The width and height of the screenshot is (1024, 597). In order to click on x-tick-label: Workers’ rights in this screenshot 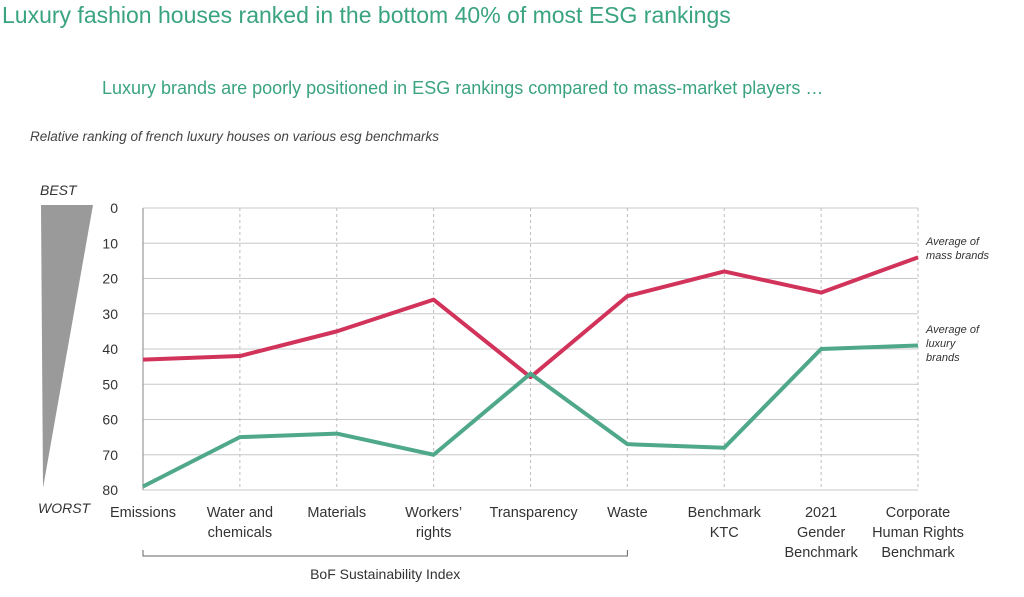, I will do `click(434, 523)`.